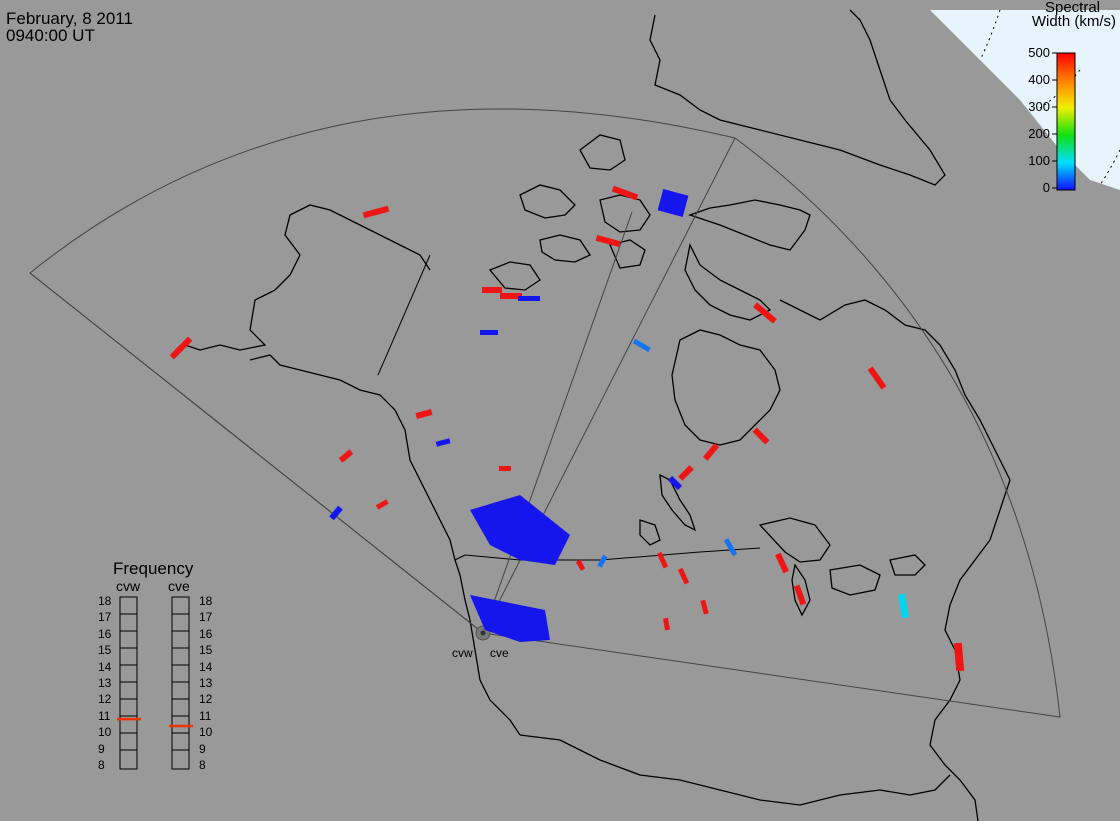 The image size is (1120, 821). I want to click on colorbar-ticks, so click(1054, 120).